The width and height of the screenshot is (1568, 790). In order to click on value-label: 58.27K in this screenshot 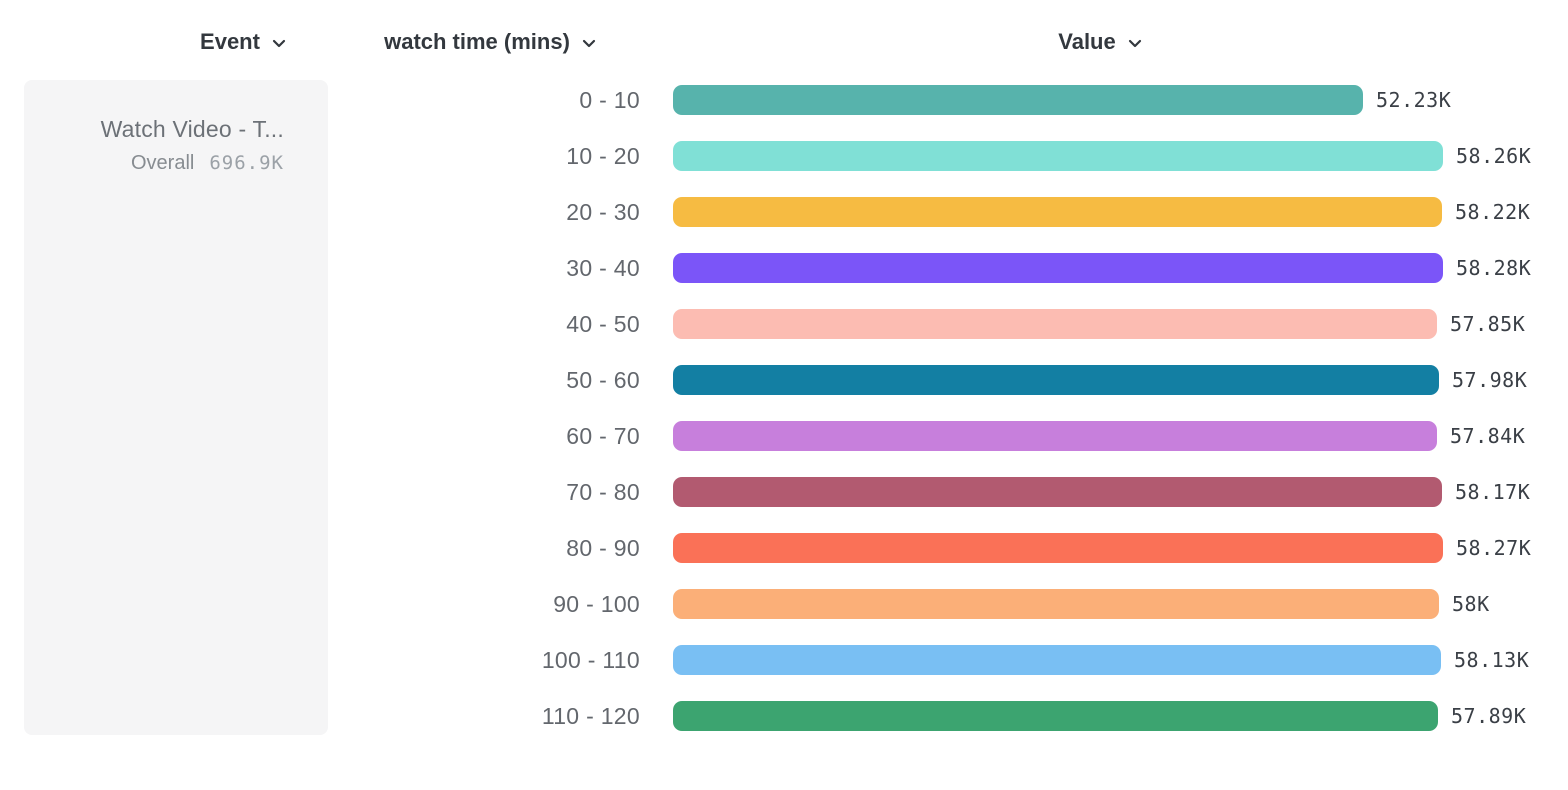, I will do `click(1494, 548)`.